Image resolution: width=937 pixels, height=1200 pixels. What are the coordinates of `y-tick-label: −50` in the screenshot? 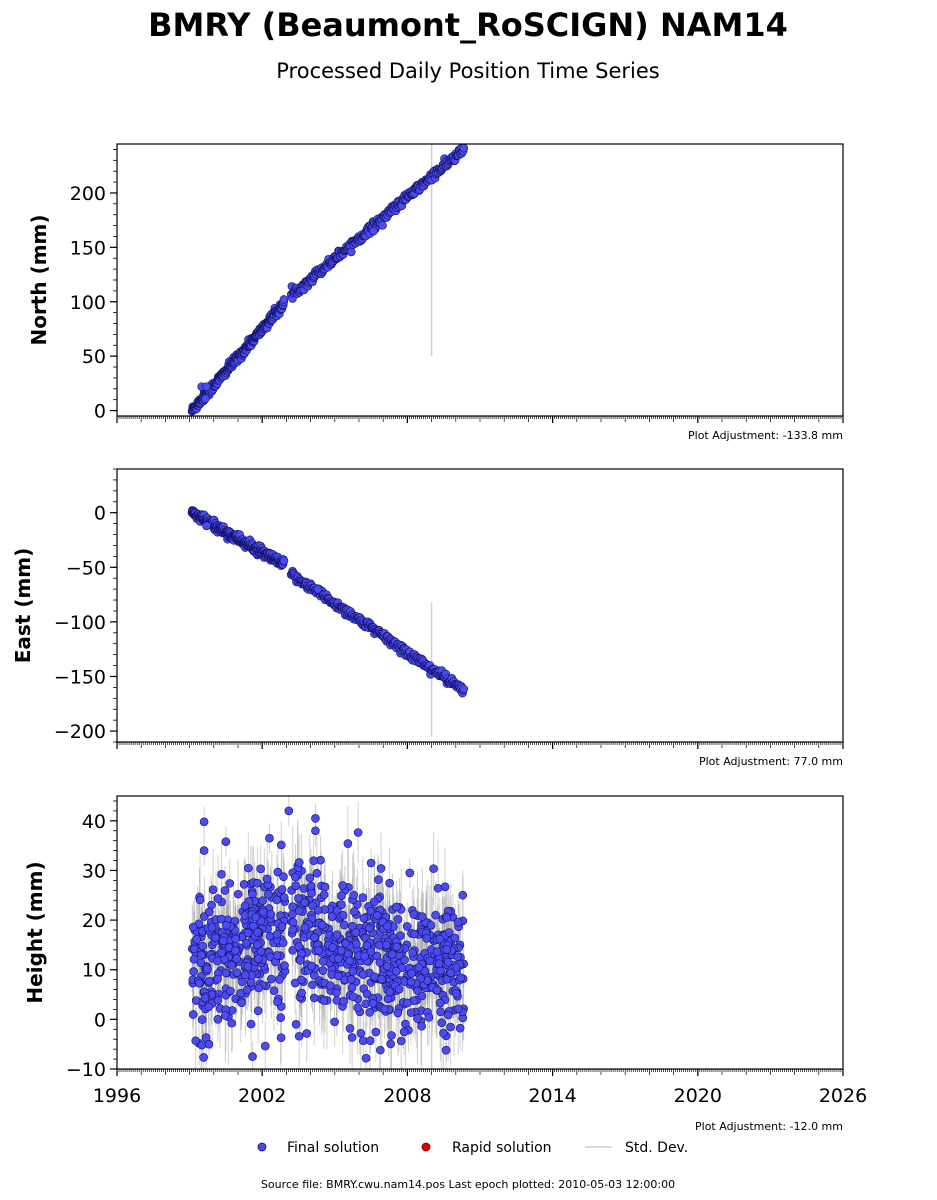 It's located at (86, 568).